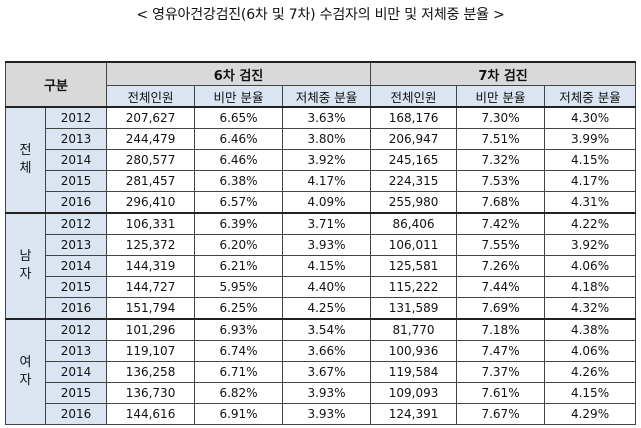 The height and width of the screenshot is (428, 641). What do you see at coordinates (501, 117) in the screenshot?
I see `cell-7-obese: 7.30%` at bounding box center [501, 117].